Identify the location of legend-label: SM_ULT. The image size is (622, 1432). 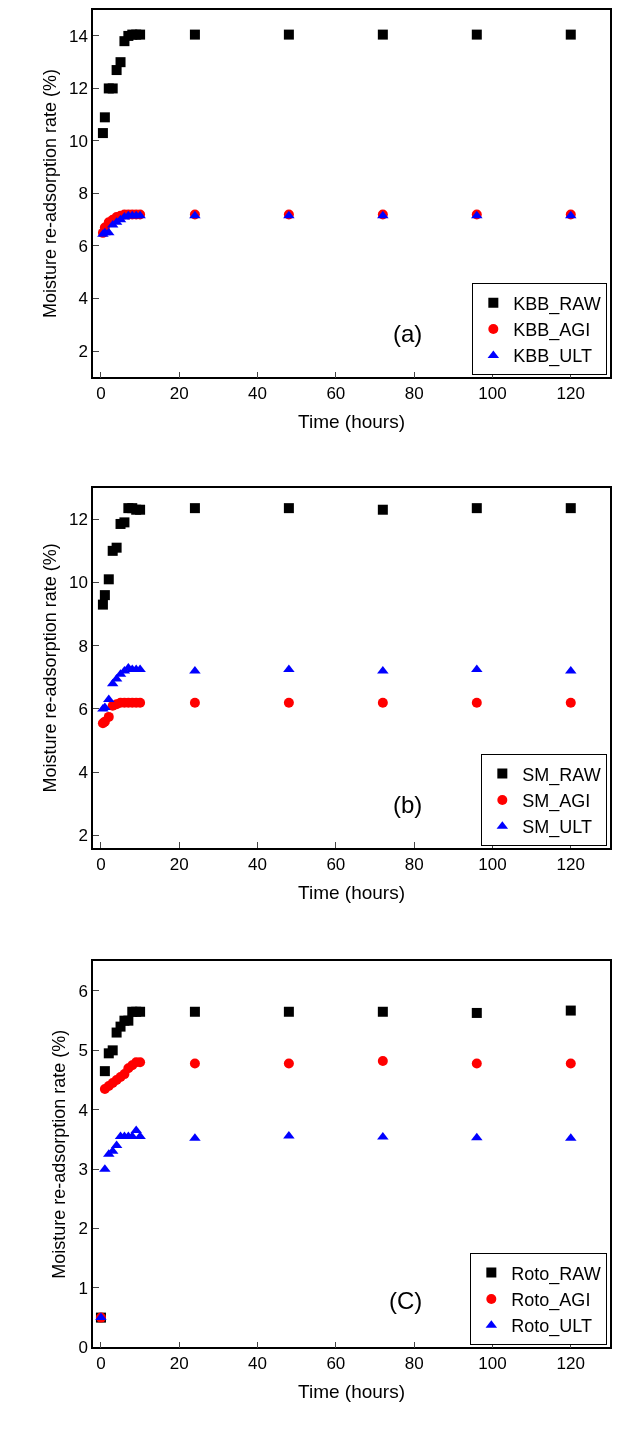
(557, 828).